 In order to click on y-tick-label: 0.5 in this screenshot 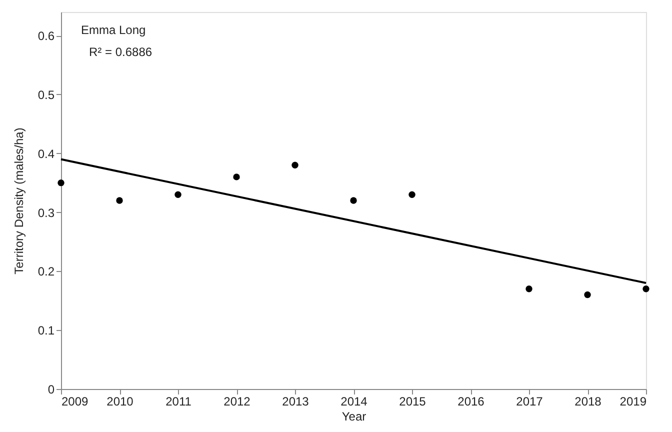, I will do `click(46, 95)`.